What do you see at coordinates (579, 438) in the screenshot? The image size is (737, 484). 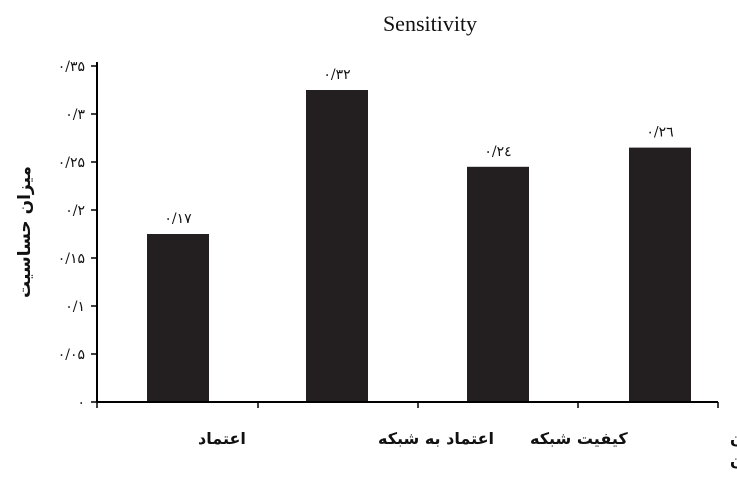 I see `x-category-label: کیفیت شبکه` at bounding box center [579, 438].